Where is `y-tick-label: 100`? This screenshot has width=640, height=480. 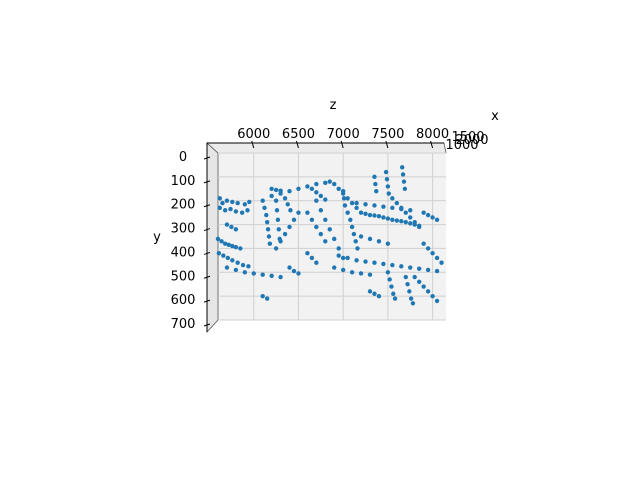 y-tick-label: 100 is located at coordinates (183, 181).